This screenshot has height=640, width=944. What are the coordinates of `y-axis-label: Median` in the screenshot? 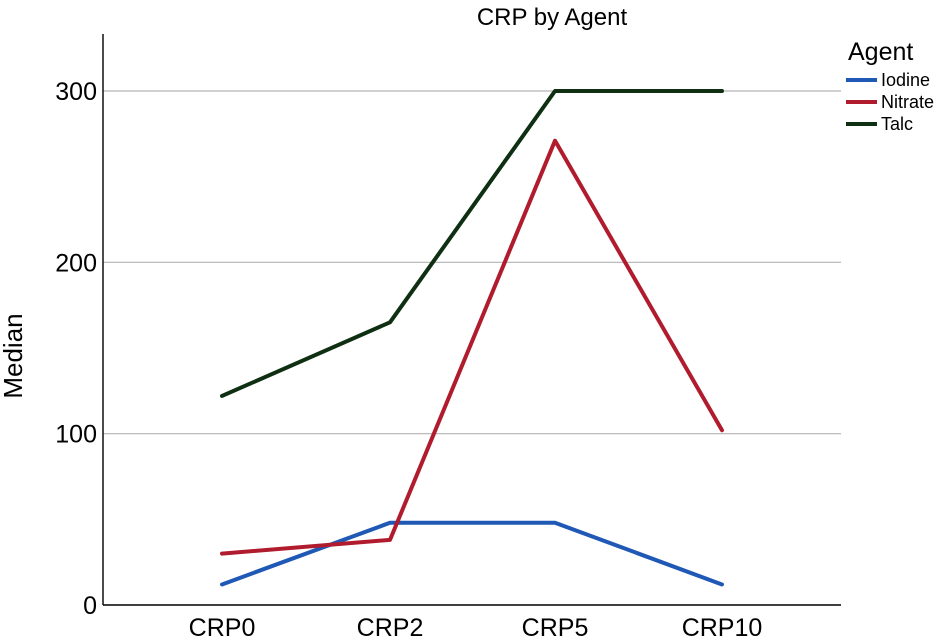 It's located at (14, 355).